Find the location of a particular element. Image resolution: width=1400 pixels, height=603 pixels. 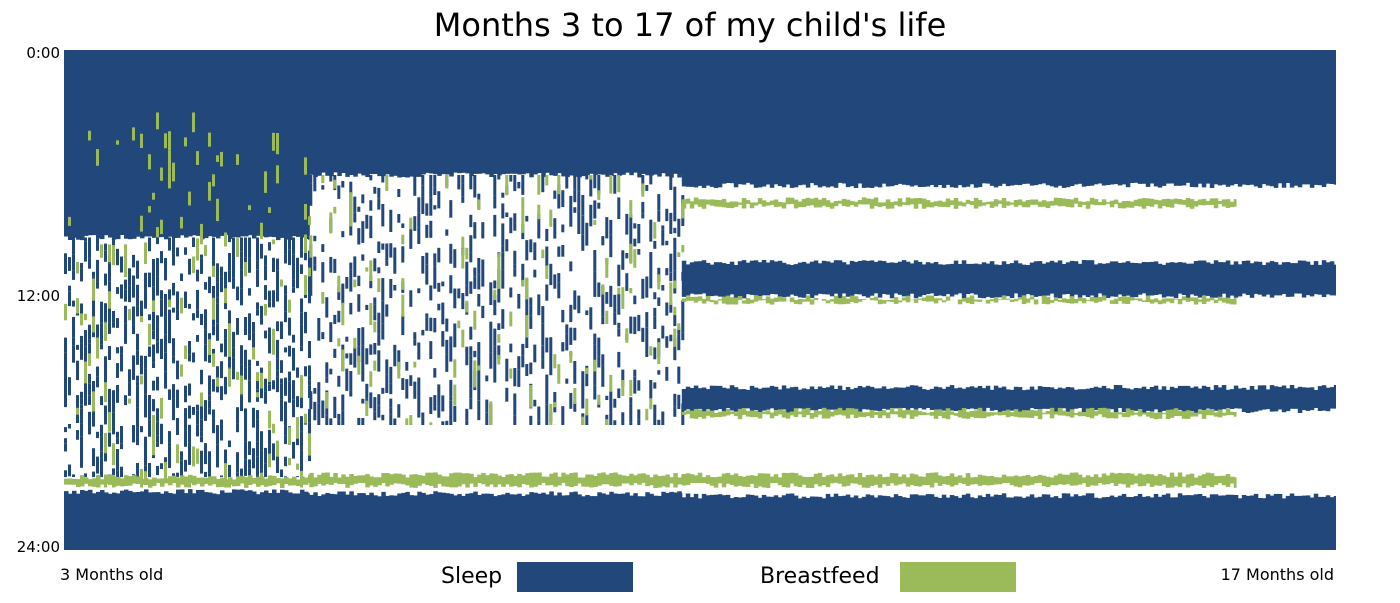

x-end-label: 17 Months old is located at coordinates (1277, 574).